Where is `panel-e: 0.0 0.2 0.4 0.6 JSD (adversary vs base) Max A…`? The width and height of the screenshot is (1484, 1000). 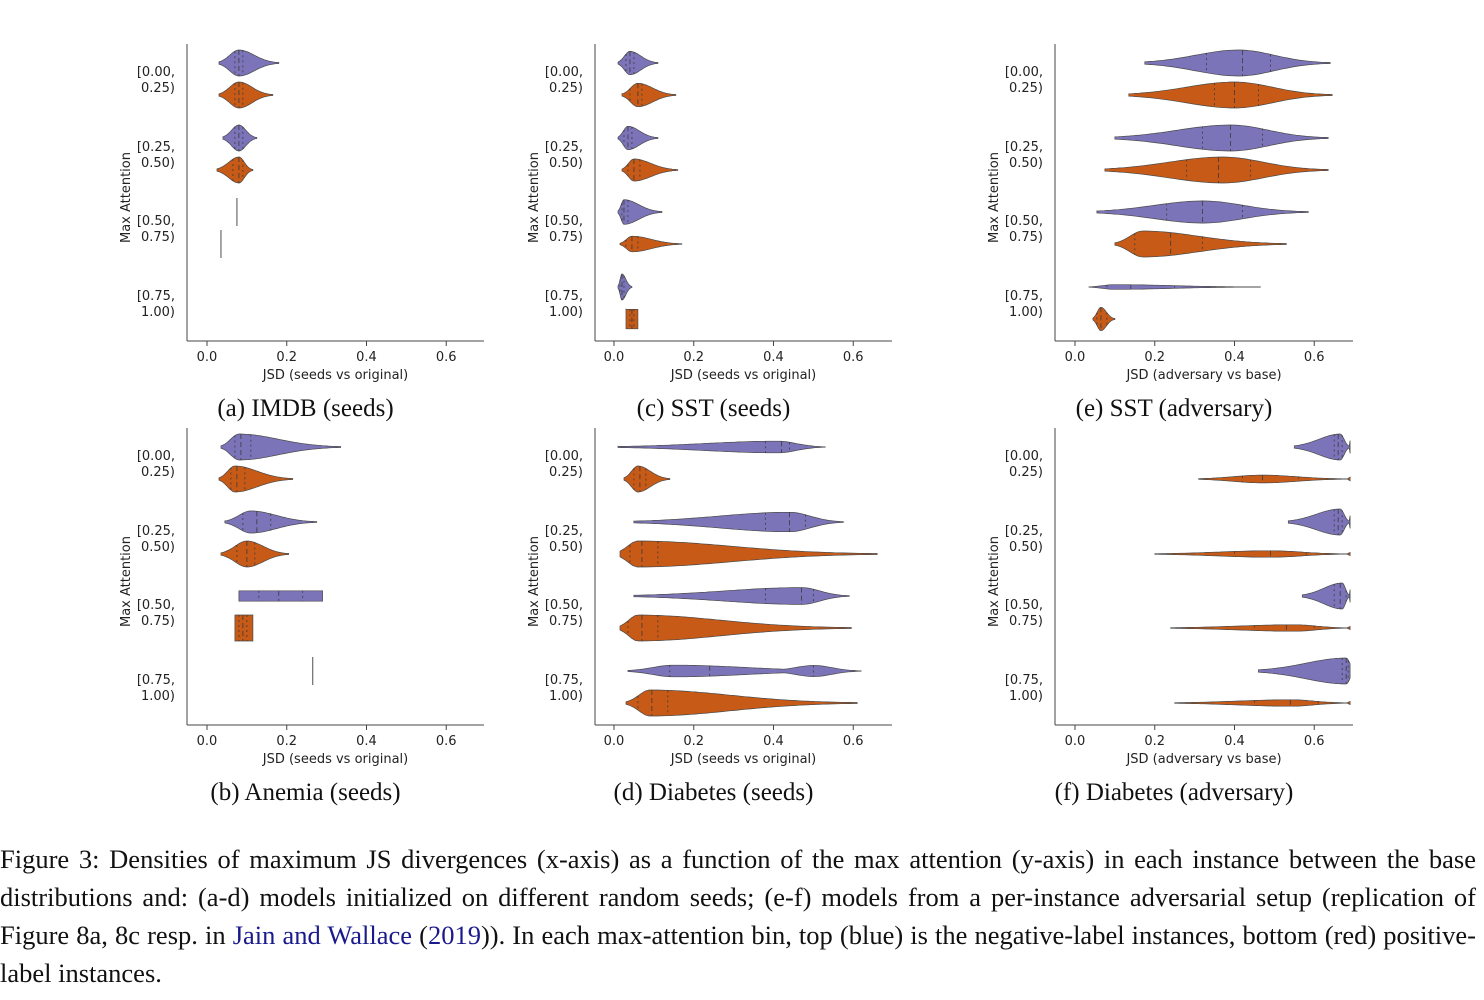 panel-e: 0.0 0.2 0.4 0.6 JSD (adversary vs base) Max A… is located at coordinates (1170, 233).